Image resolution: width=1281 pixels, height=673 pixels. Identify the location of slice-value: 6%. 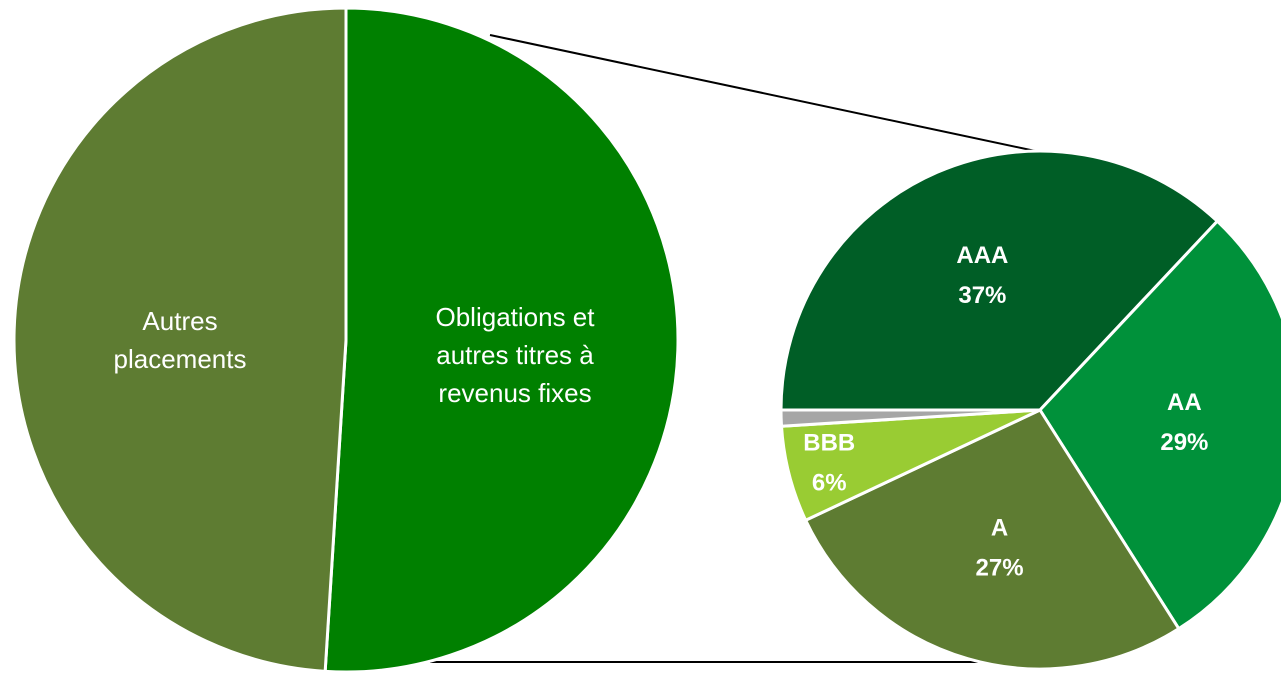
(829, 482).